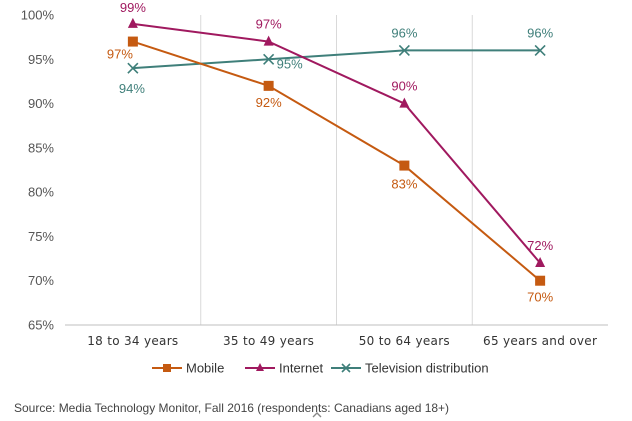 This screenshot has width=632, height=421. Describe the element at coordinates (290, 63) in the screenshot. I see `data-label: 95%` at that location.